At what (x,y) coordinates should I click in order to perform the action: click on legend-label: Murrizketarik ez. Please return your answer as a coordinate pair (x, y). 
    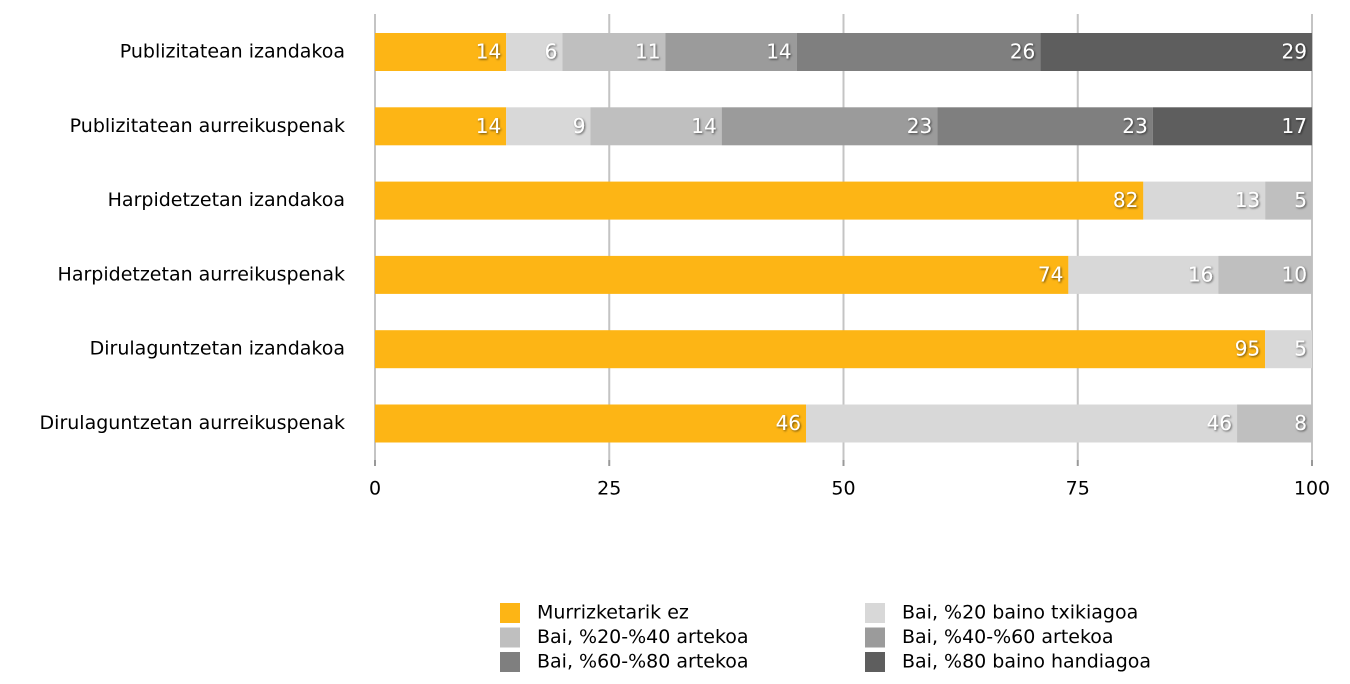
    Looking at the image, I should click on (613, 613).